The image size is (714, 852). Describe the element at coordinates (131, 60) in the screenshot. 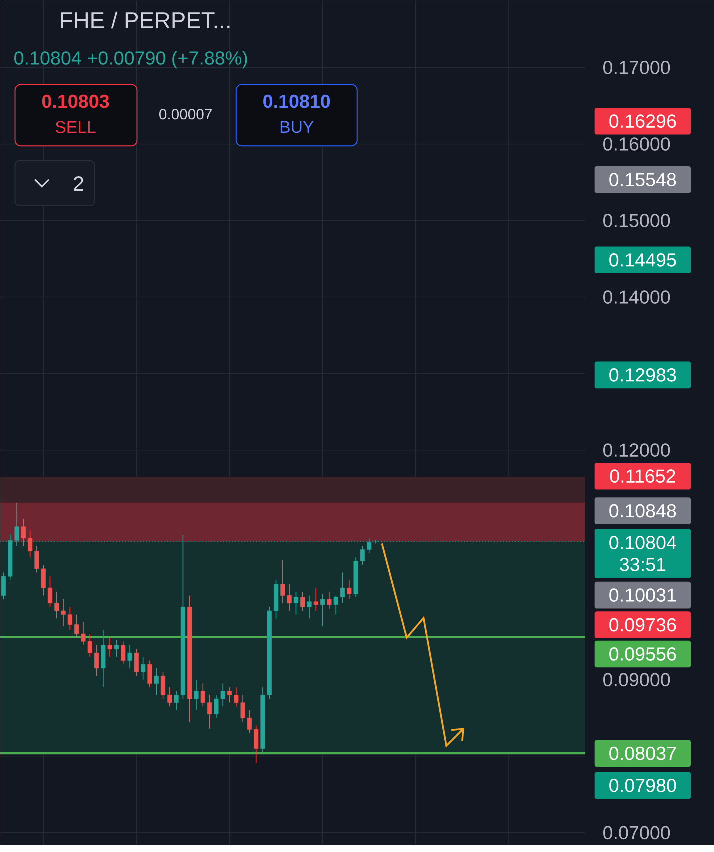

I see `text: 0.10804 +0.00790 (+7.88%)` at that location.